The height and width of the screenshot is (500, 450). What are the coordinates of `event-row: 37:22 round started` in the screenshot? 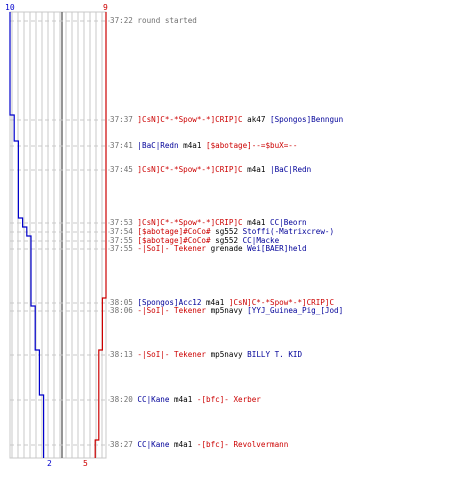 It's located at (153, 21).